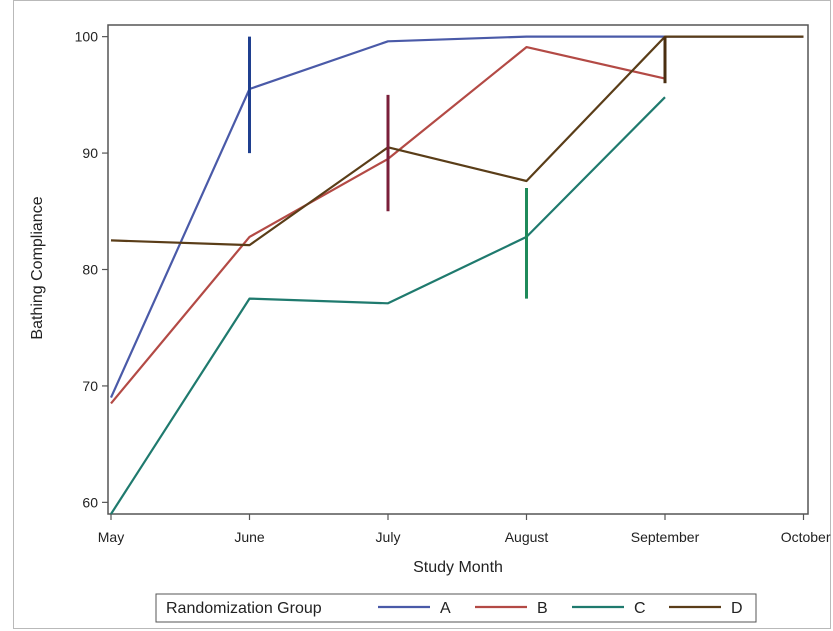  Describe the element at coordinates (640, 608) in the screenshot. I see `legend-label-c: C` at that location.